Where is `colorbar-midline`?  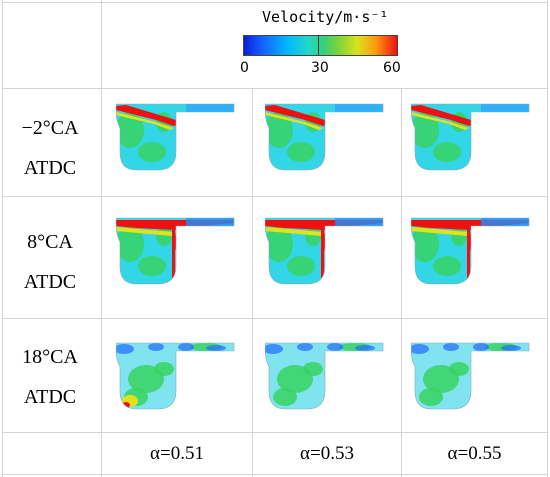
colorbar-midline is located at coordinates (318, 45).